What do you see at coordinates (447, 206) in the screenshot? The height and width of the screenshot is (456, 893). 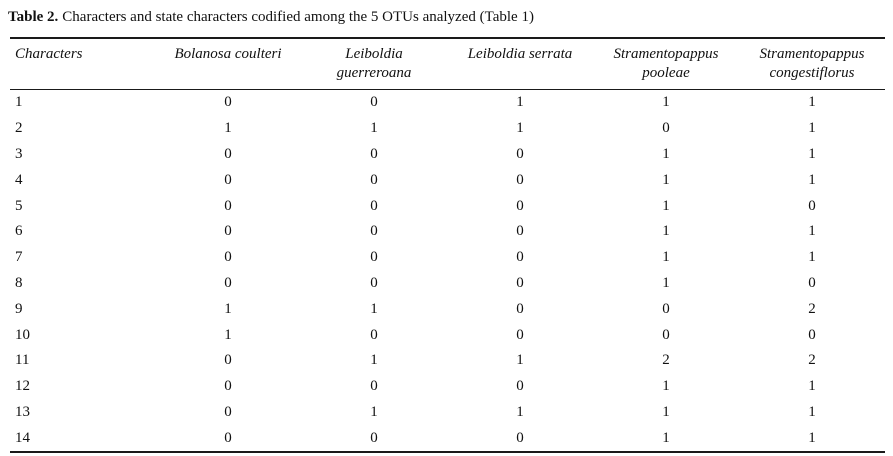 I see `table-row: 5 0 0 0 1 0` at bounding box center [447, 206].